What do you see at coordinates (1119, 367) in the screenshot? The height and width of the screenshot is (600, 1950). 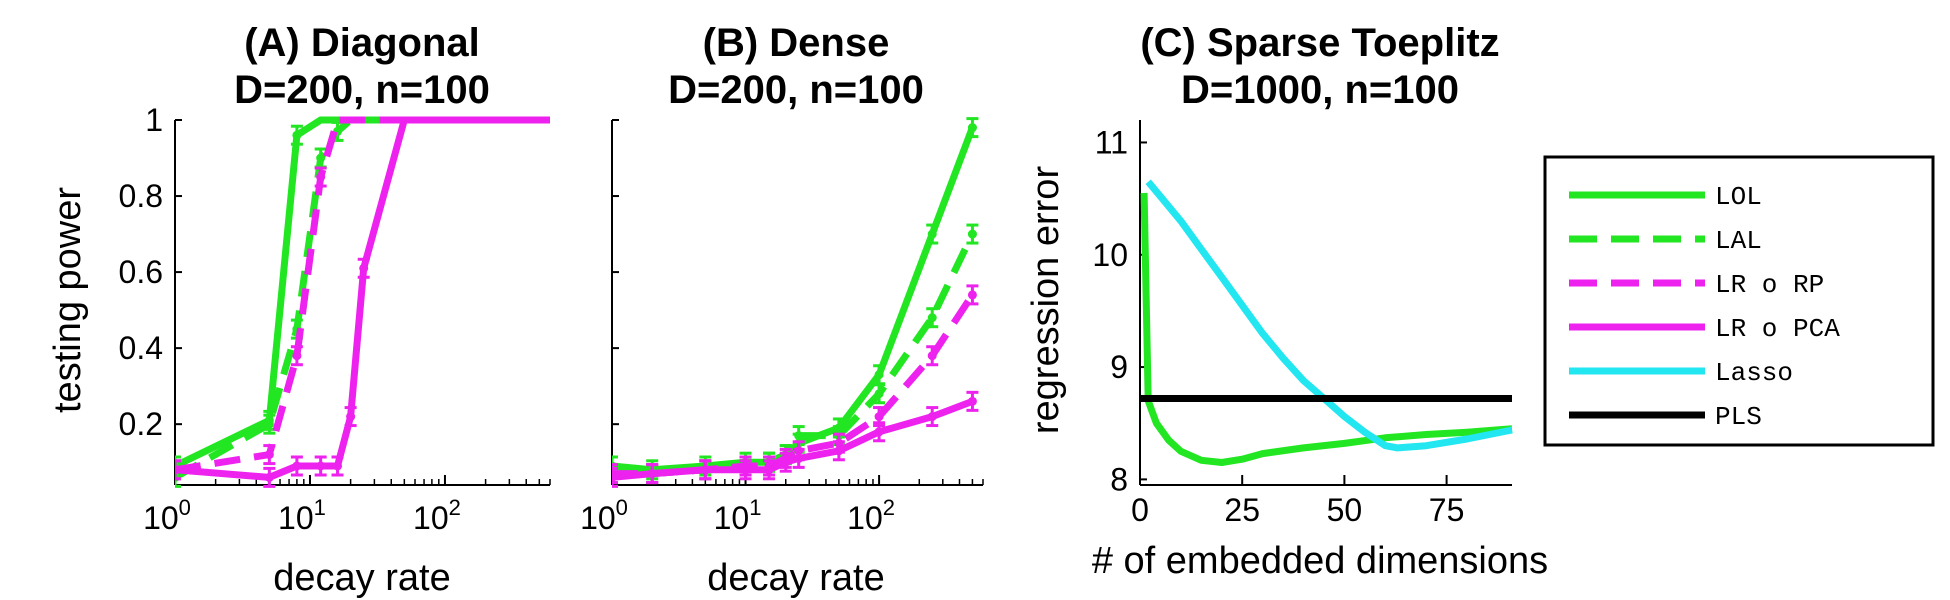 I see `y-tick-label: 9` at bounding box center [1119, 367].